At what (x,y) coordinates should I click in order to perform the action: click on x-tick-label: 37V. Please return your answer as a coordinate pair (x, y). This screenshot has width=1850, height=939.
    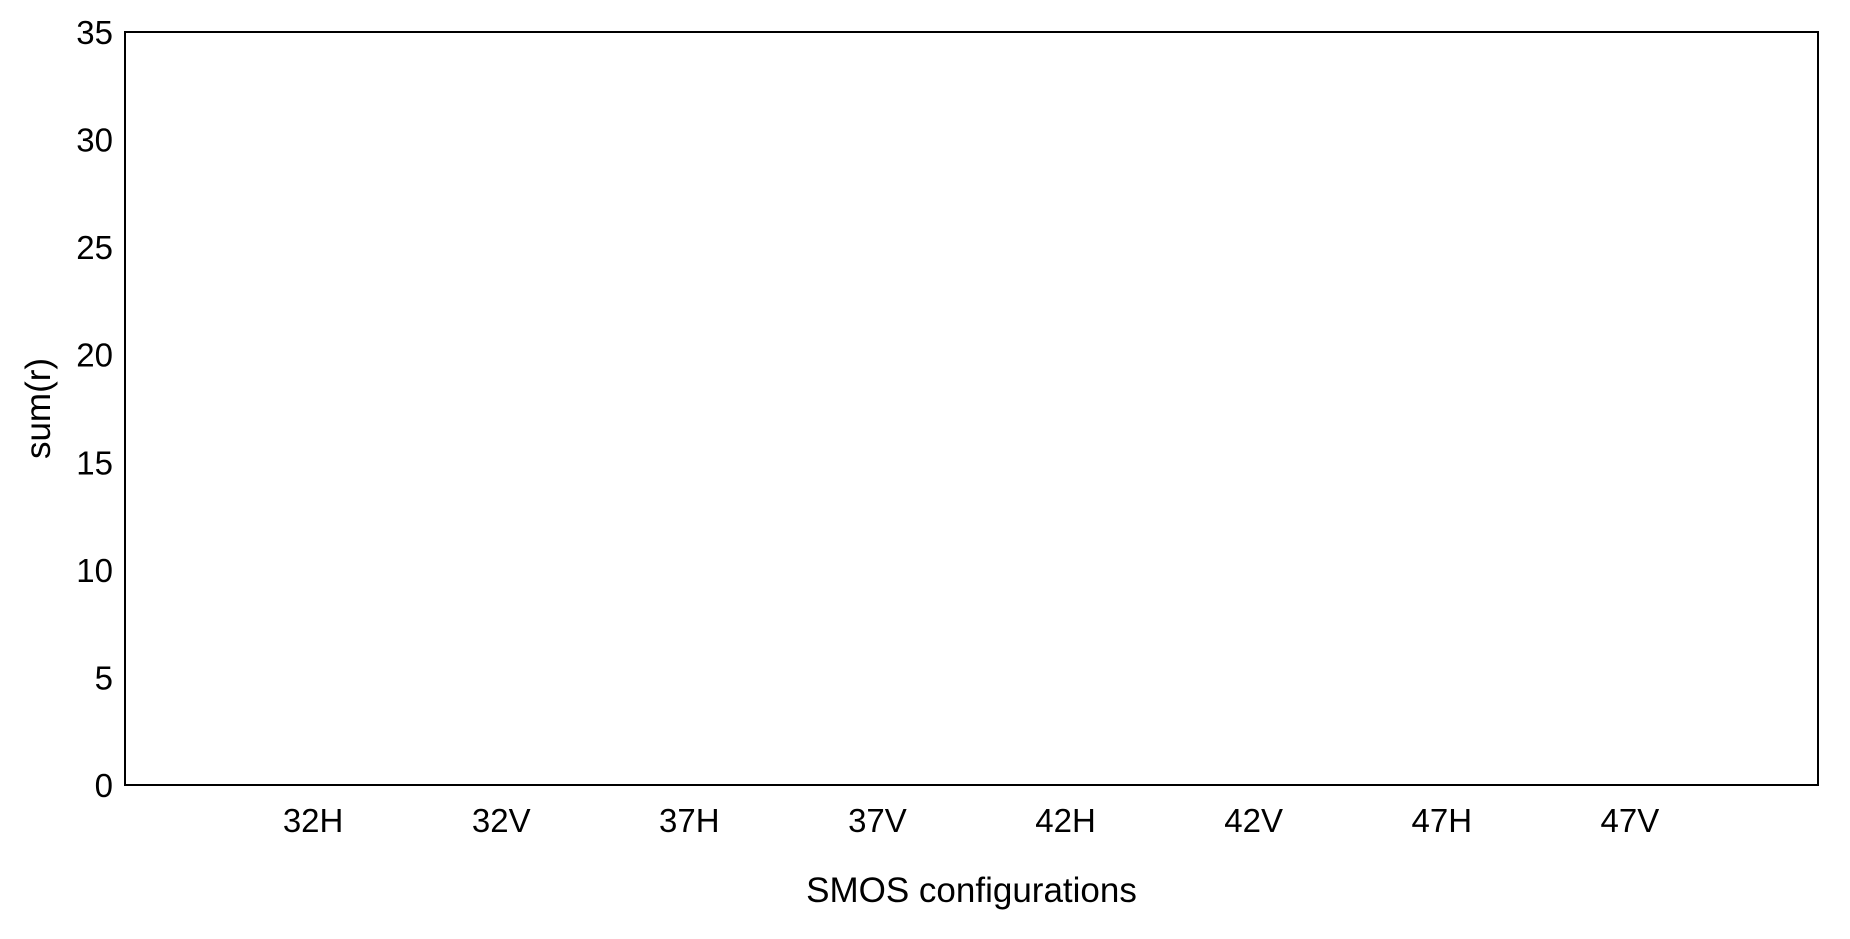
    Looking at the image, I should click on (877, 820).